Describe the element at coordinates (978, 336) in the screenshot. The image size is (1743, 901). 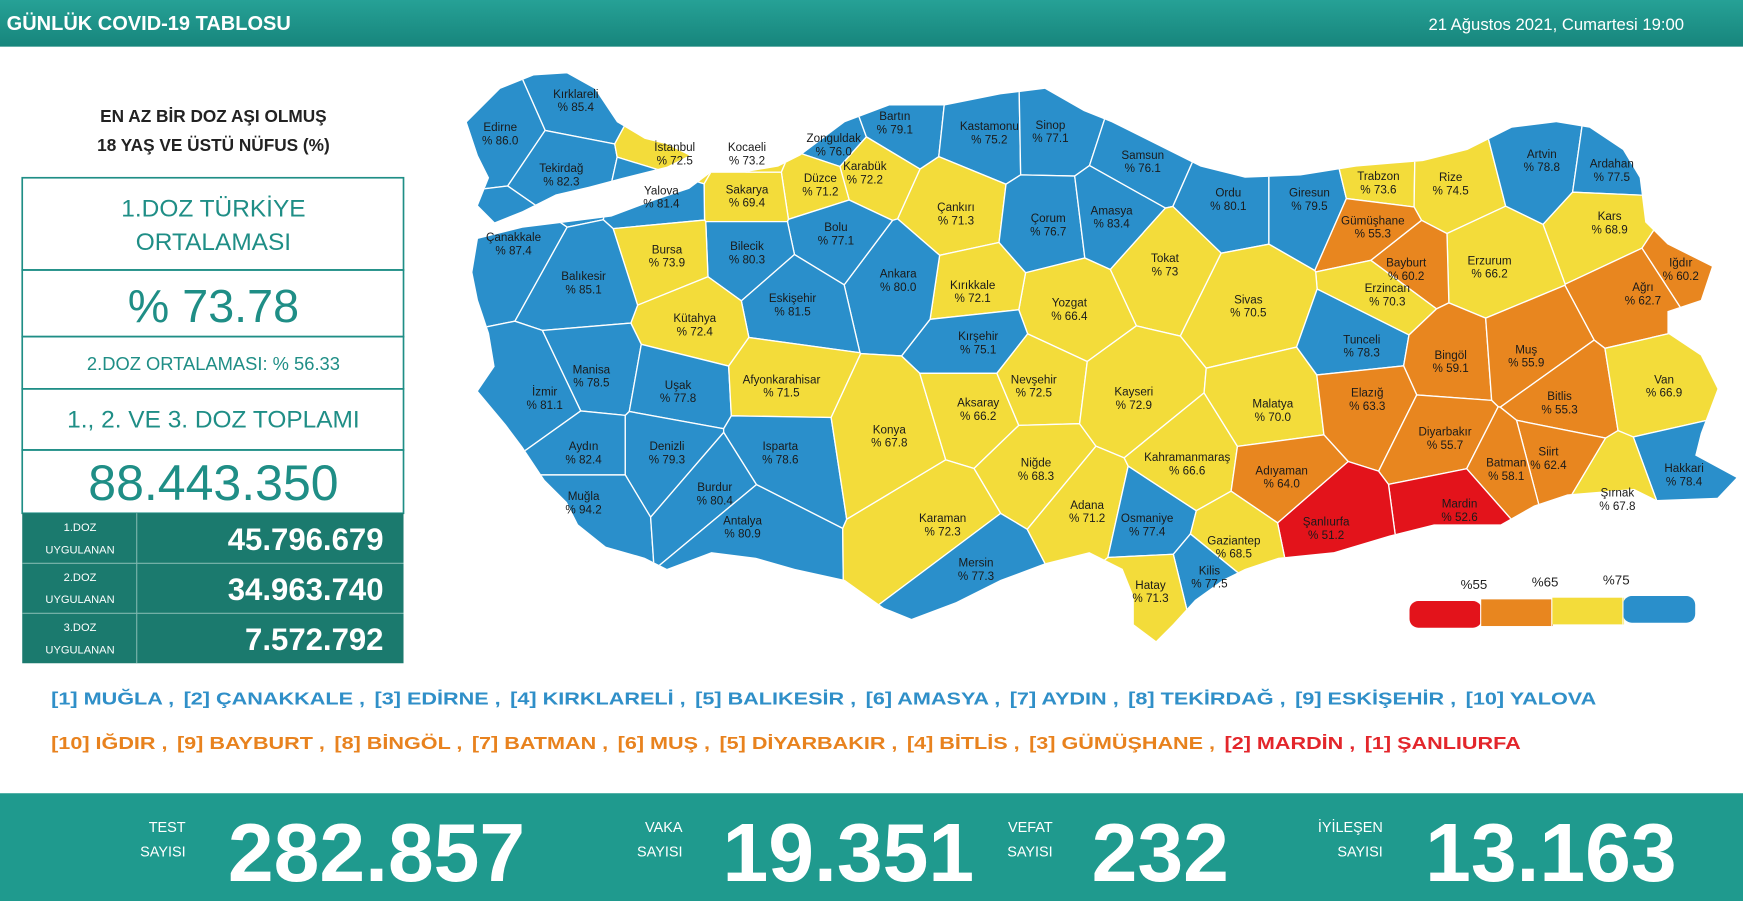
I see `province-name: Kırşehir` at that location.